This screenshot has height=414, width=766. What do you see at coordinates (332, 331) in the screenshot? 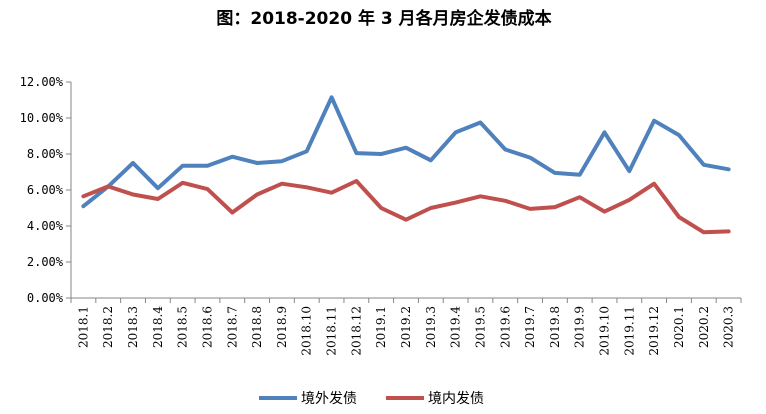
I see `x-tick-label: 2018.11` at bounding box center [332, 331].